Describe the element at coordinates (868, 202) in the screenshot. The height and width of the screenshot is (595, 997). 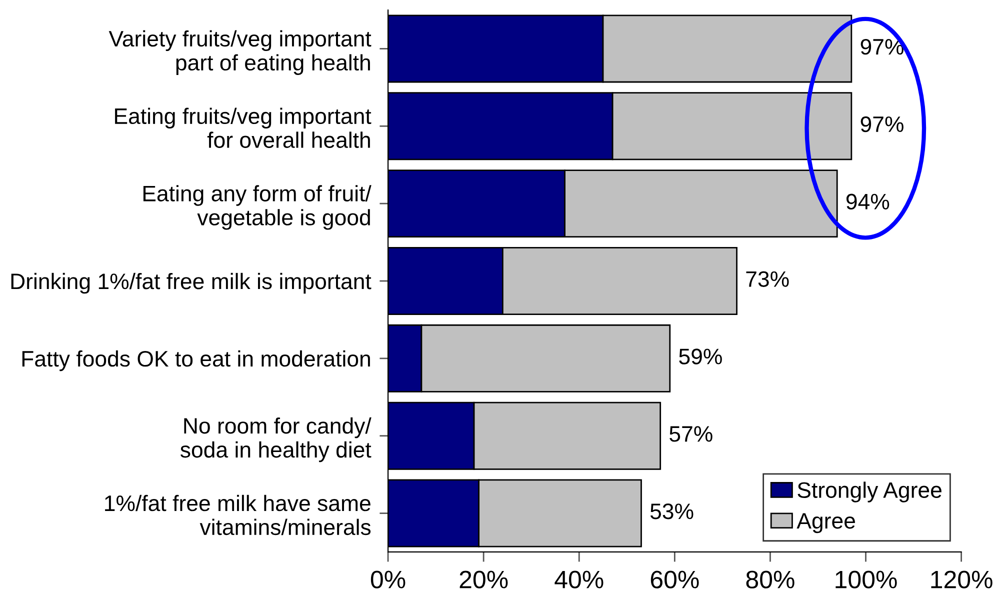
I see `total-label: 94%` at that location.